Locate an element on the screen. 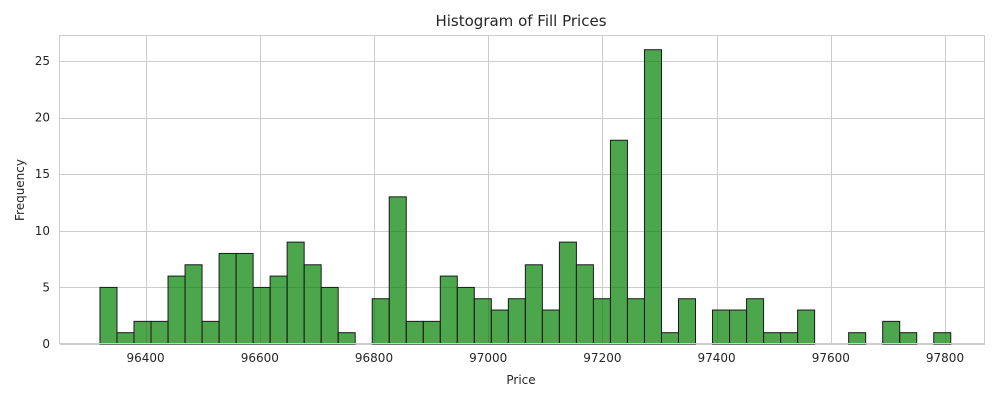  x-axis-label: Price is located at coordinates (520, 380).